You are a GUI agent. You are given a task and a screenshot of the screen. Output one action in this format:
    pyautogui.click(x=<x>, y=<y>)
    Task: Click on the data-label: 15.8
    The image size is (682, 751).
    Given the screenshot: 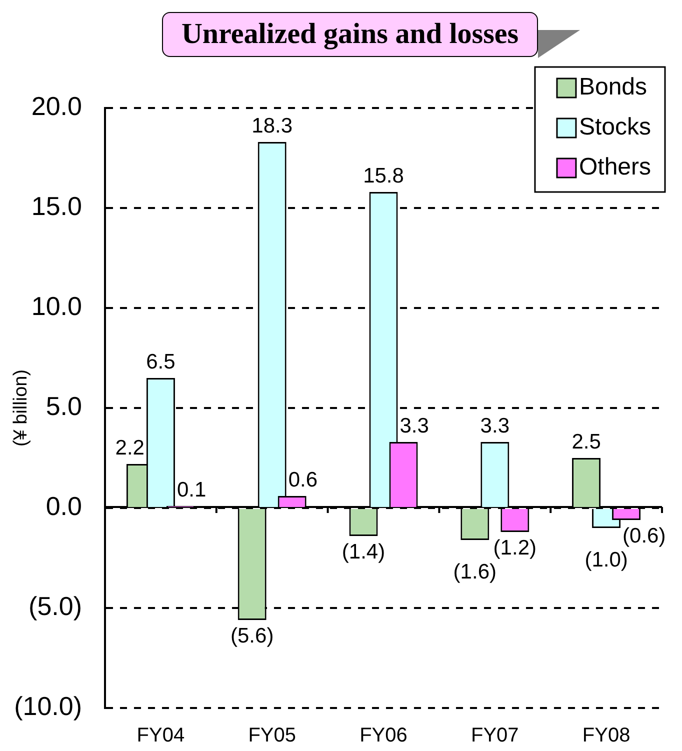 What is the action you would take?
    pyautogui.click(x=383, y=176)
    